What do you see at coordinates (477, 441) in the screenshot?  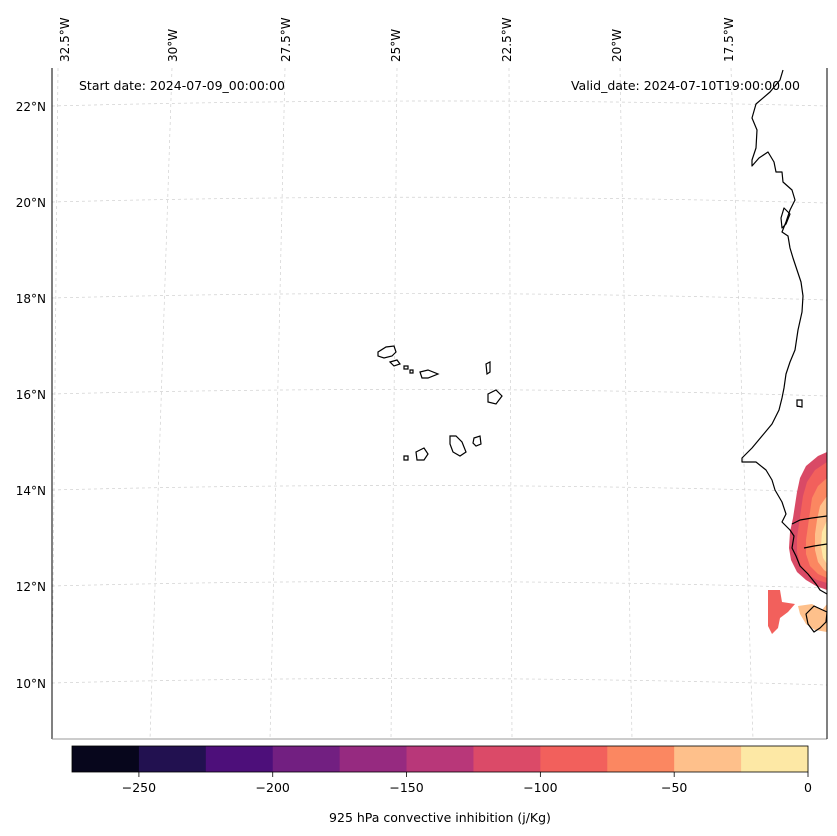 I see `maio-island` at bounding box center [477, 441].